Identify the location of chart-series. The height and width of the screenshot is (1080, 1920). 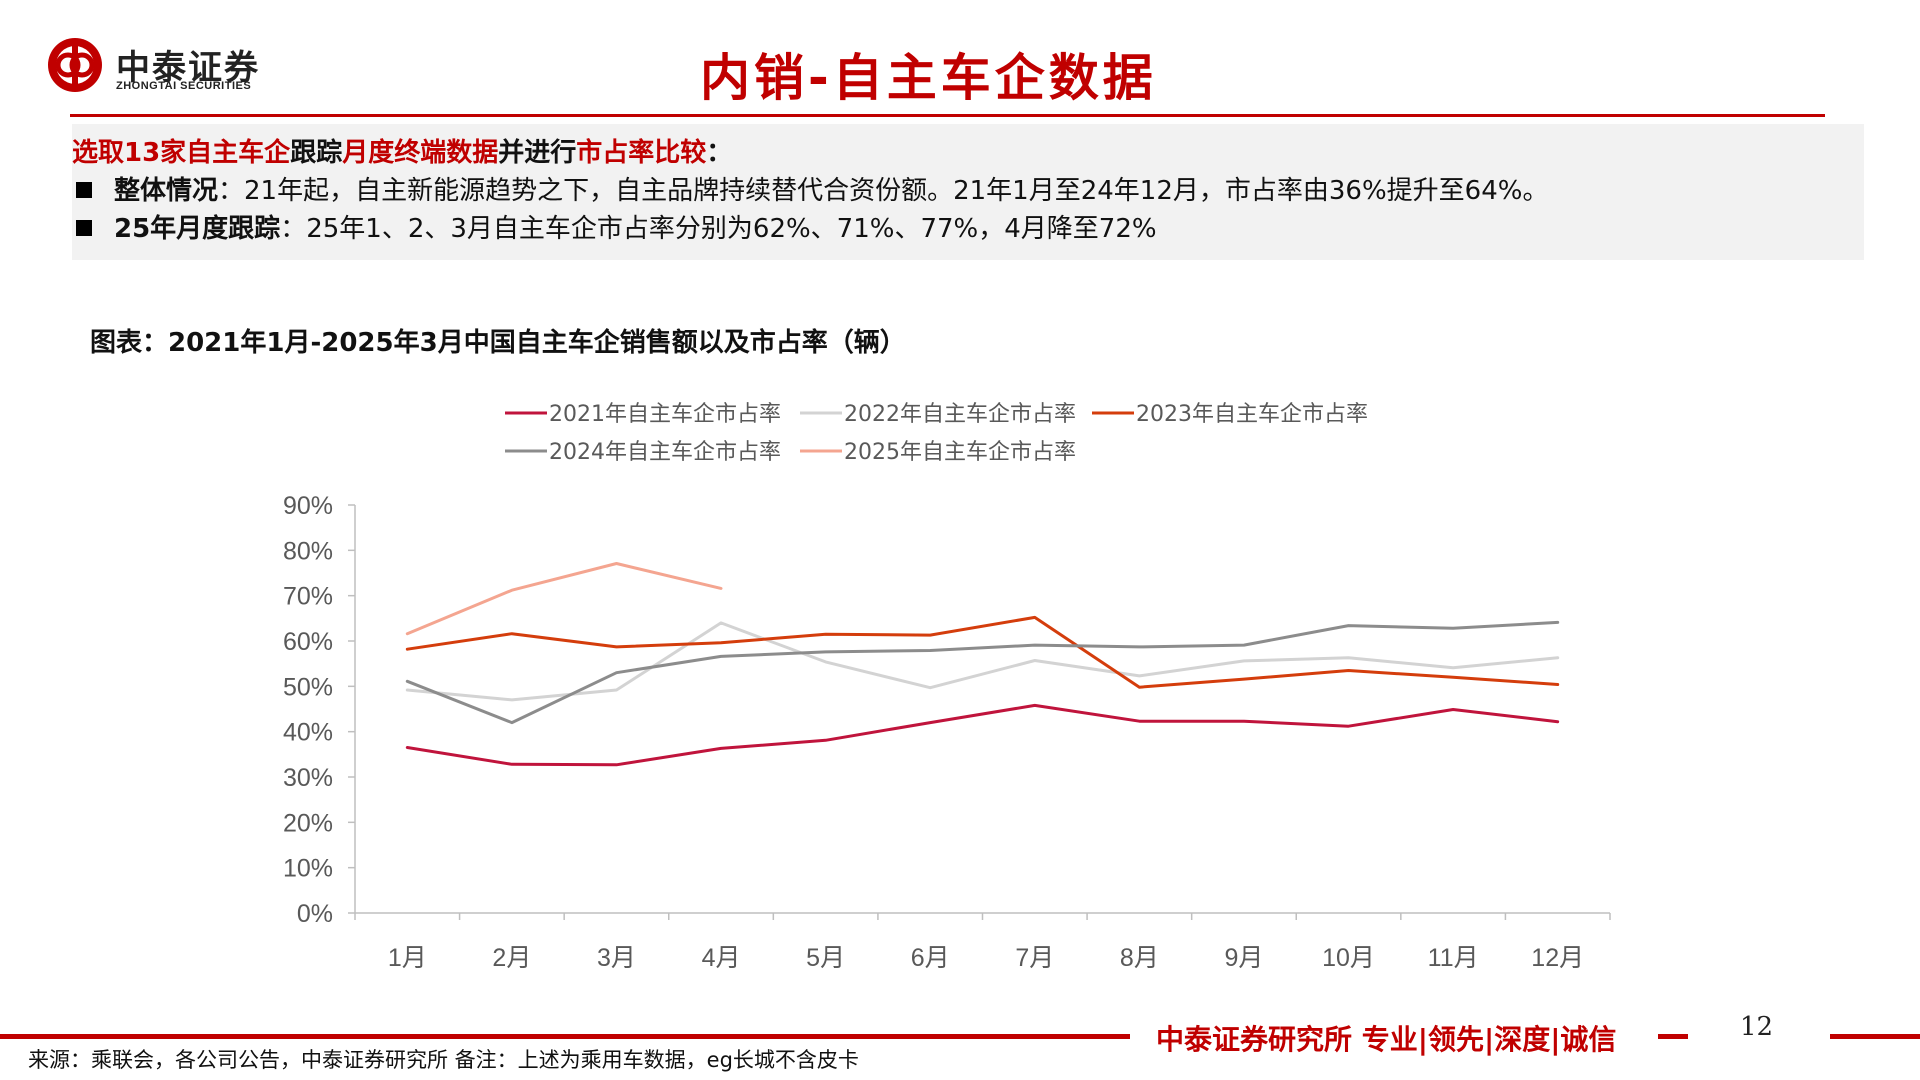
(982, 664).